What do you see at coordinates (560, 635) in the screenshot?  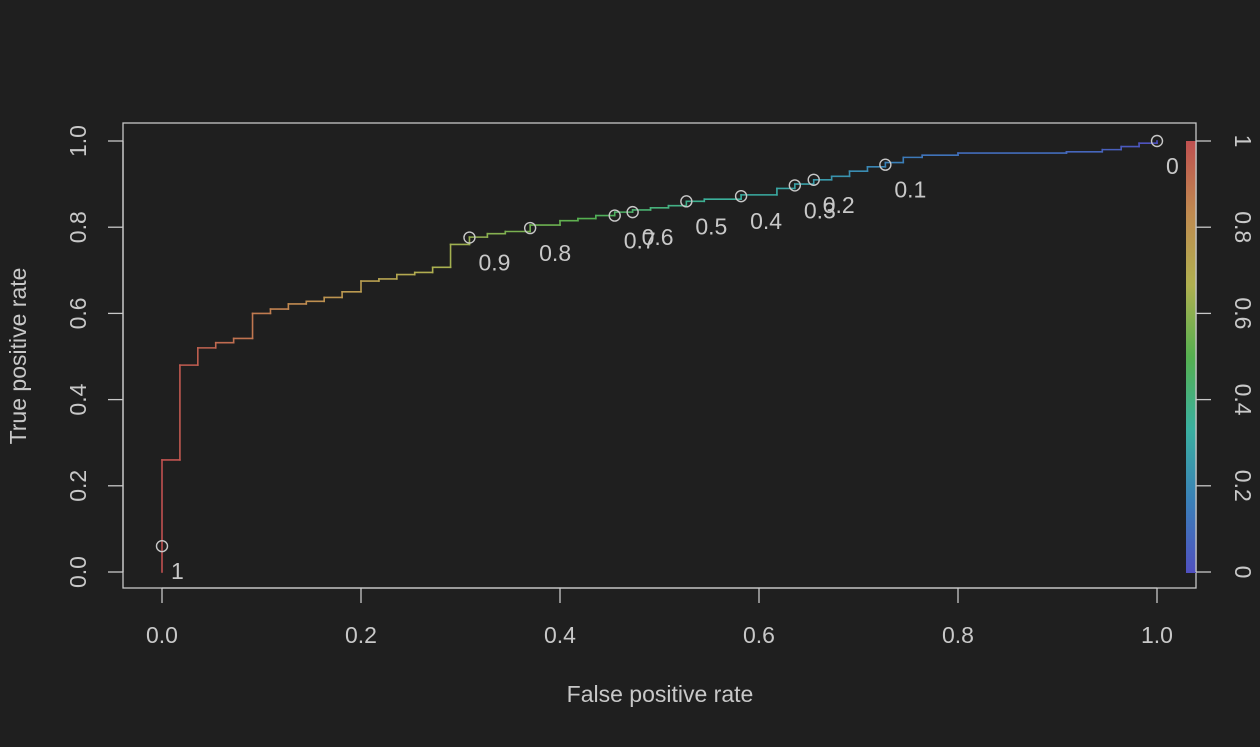 I see `x-tick-label: 0.4` at bounding box center [560, 635].